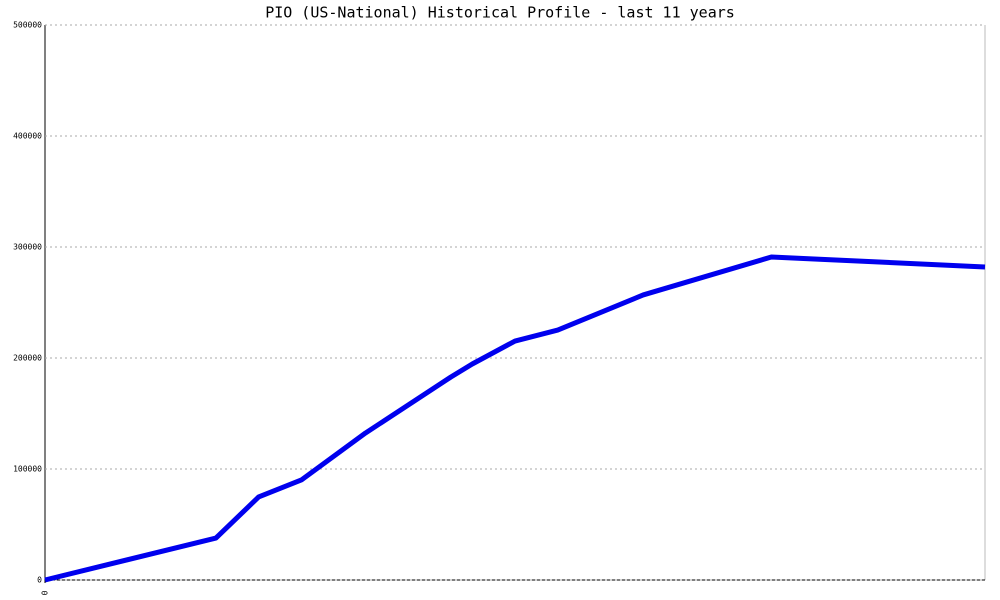 The height and width of the screenshot is (600, 1000). I want to click on y-tick-label: 0, so click(39, 580).